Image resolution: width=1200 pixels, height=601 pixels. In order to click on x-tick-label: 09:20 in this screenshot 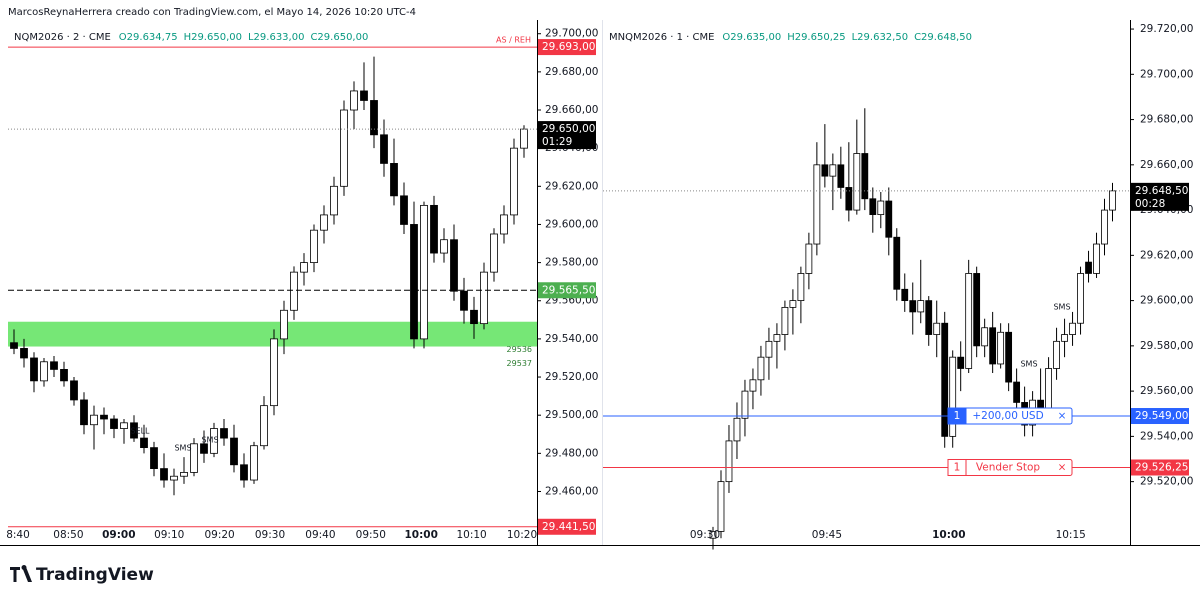, I will do `click(219, 535)`.